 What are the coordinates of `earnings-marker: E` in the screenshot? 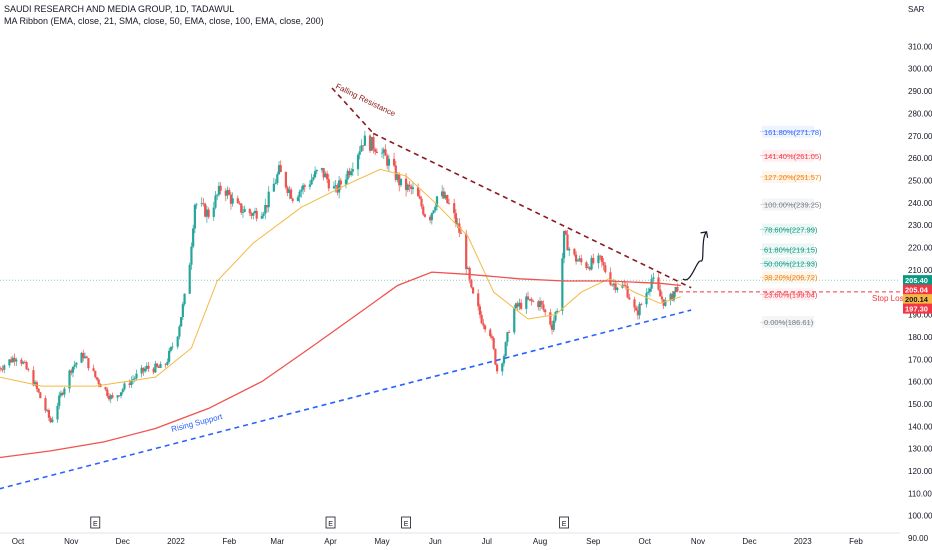 It's located at (95, 524).